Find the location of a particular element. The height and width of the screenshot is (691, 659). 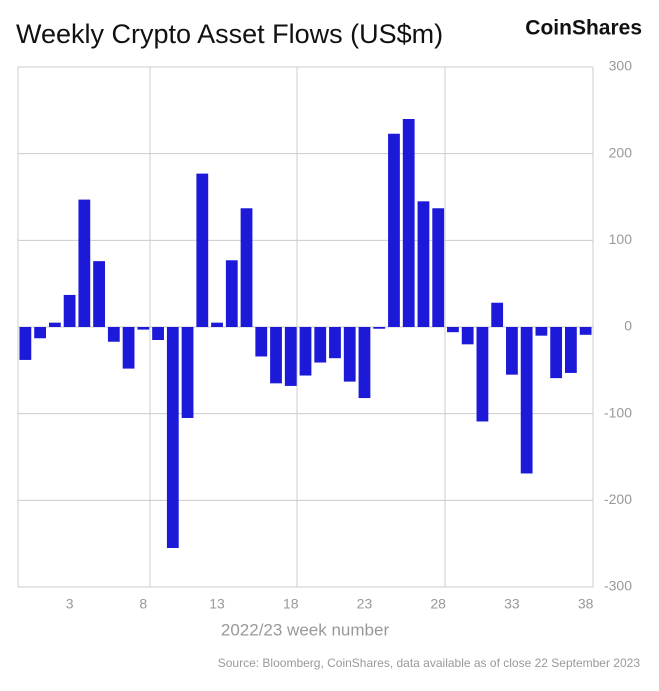

y-tick-label: 100 is located at coordinates (621, 239).